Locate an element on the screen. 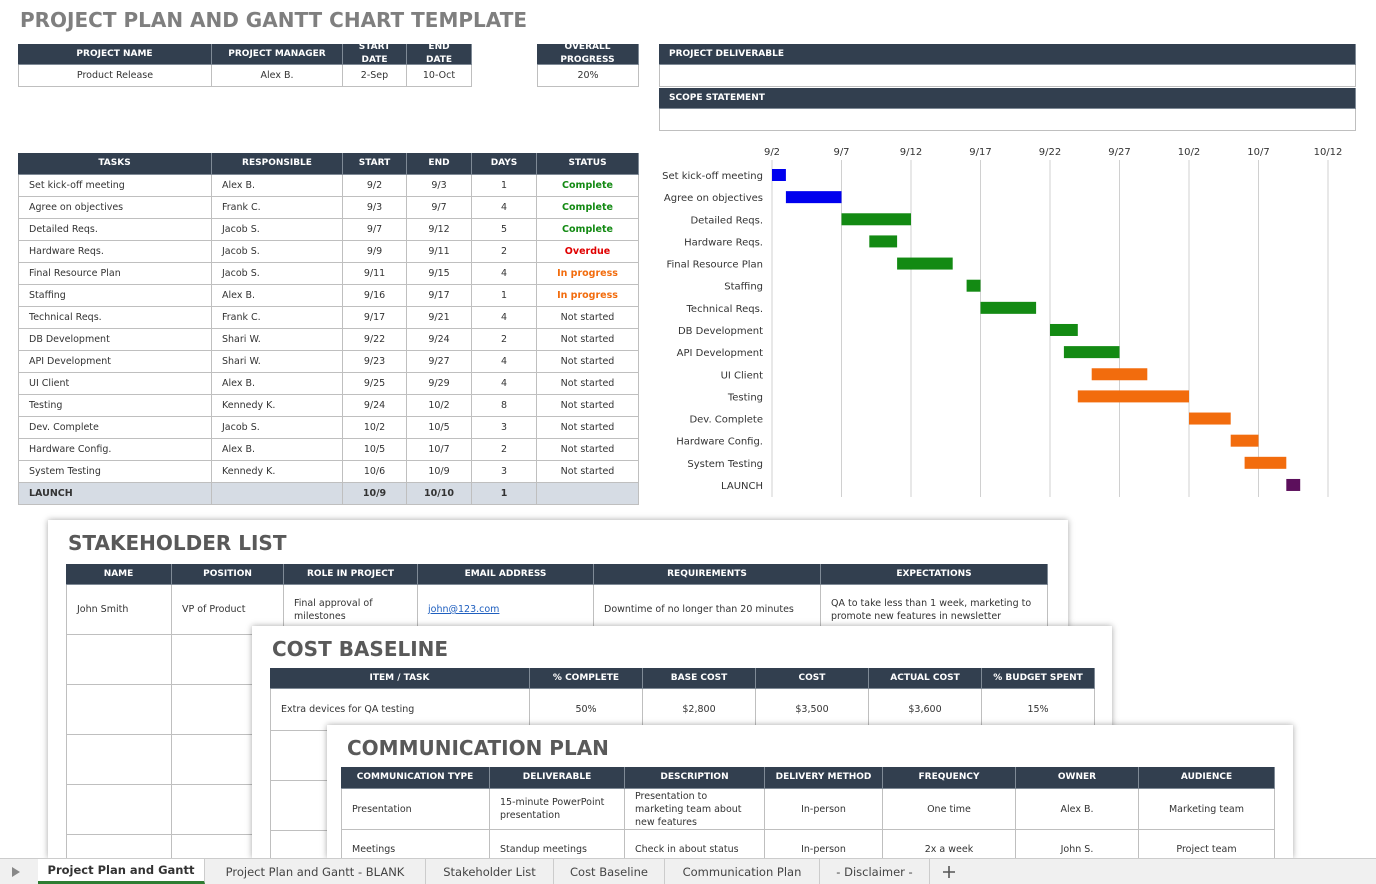 Image resolution: width=1376 pixels, height=884 pixels. header-cell: TASKS is located at coordinates (115, 164).